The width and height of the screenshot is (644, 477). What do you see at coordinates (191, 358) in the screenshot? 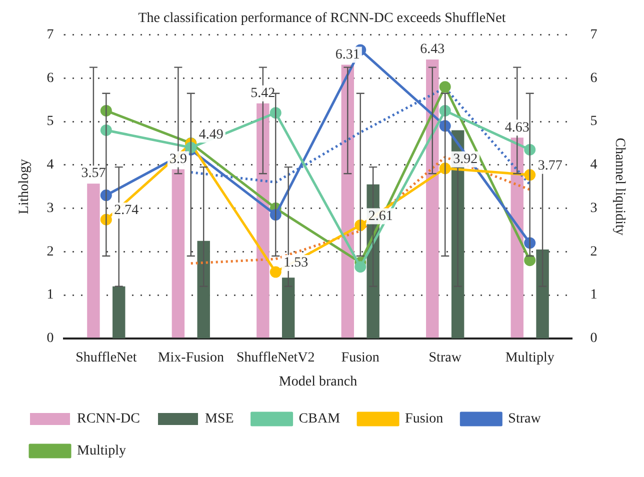
I see `x-tick-label: Mix-Fusion` at bounding box center [191, 358].